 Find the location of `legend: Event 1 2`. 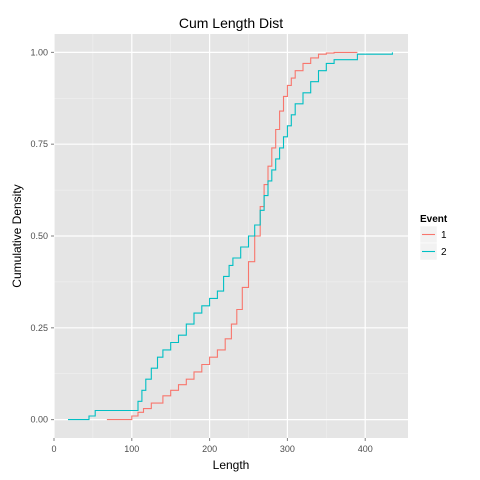

legend: Event 1 2 is located at coordinates (433, 237).